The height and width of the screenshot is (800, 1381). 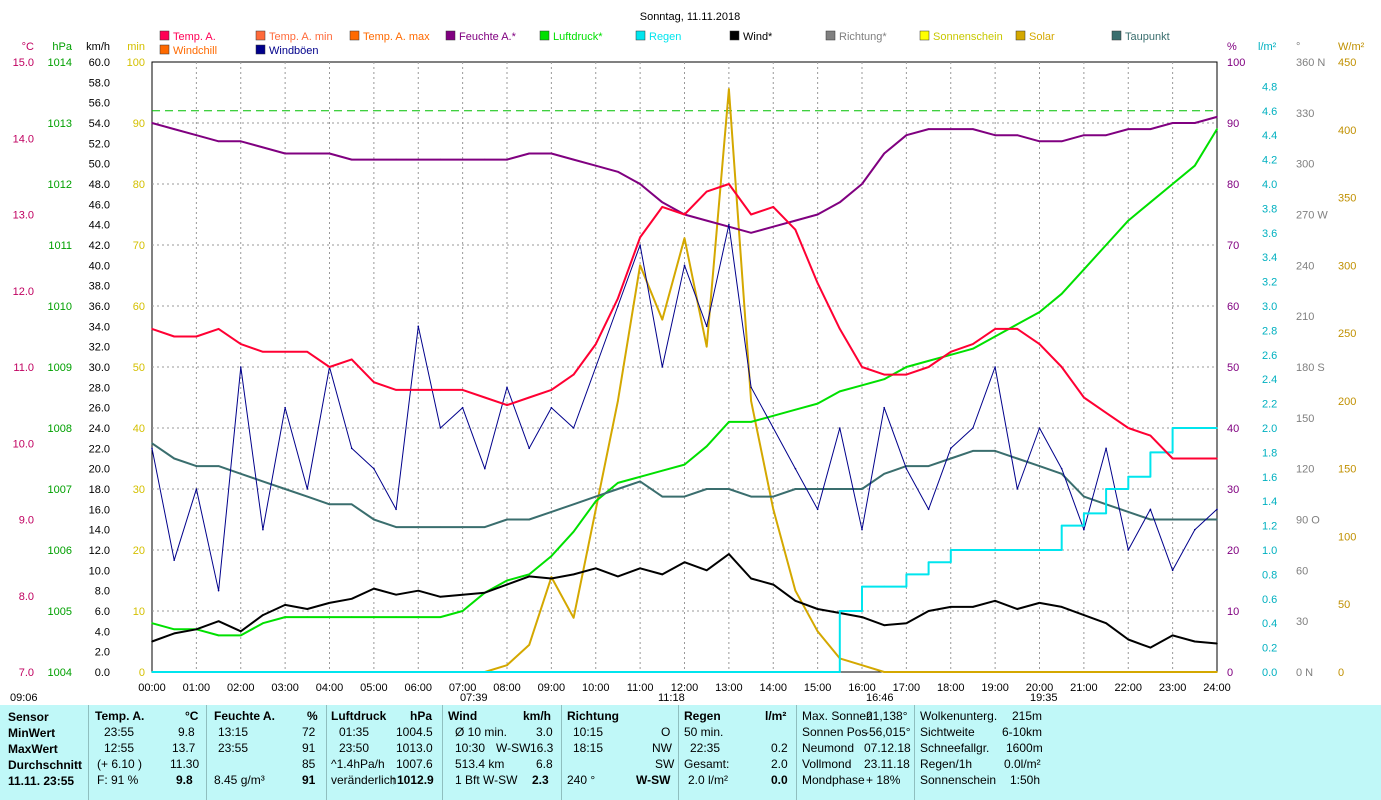 I want to click on wind-tick: 54.0, so click(x=99, y=124).